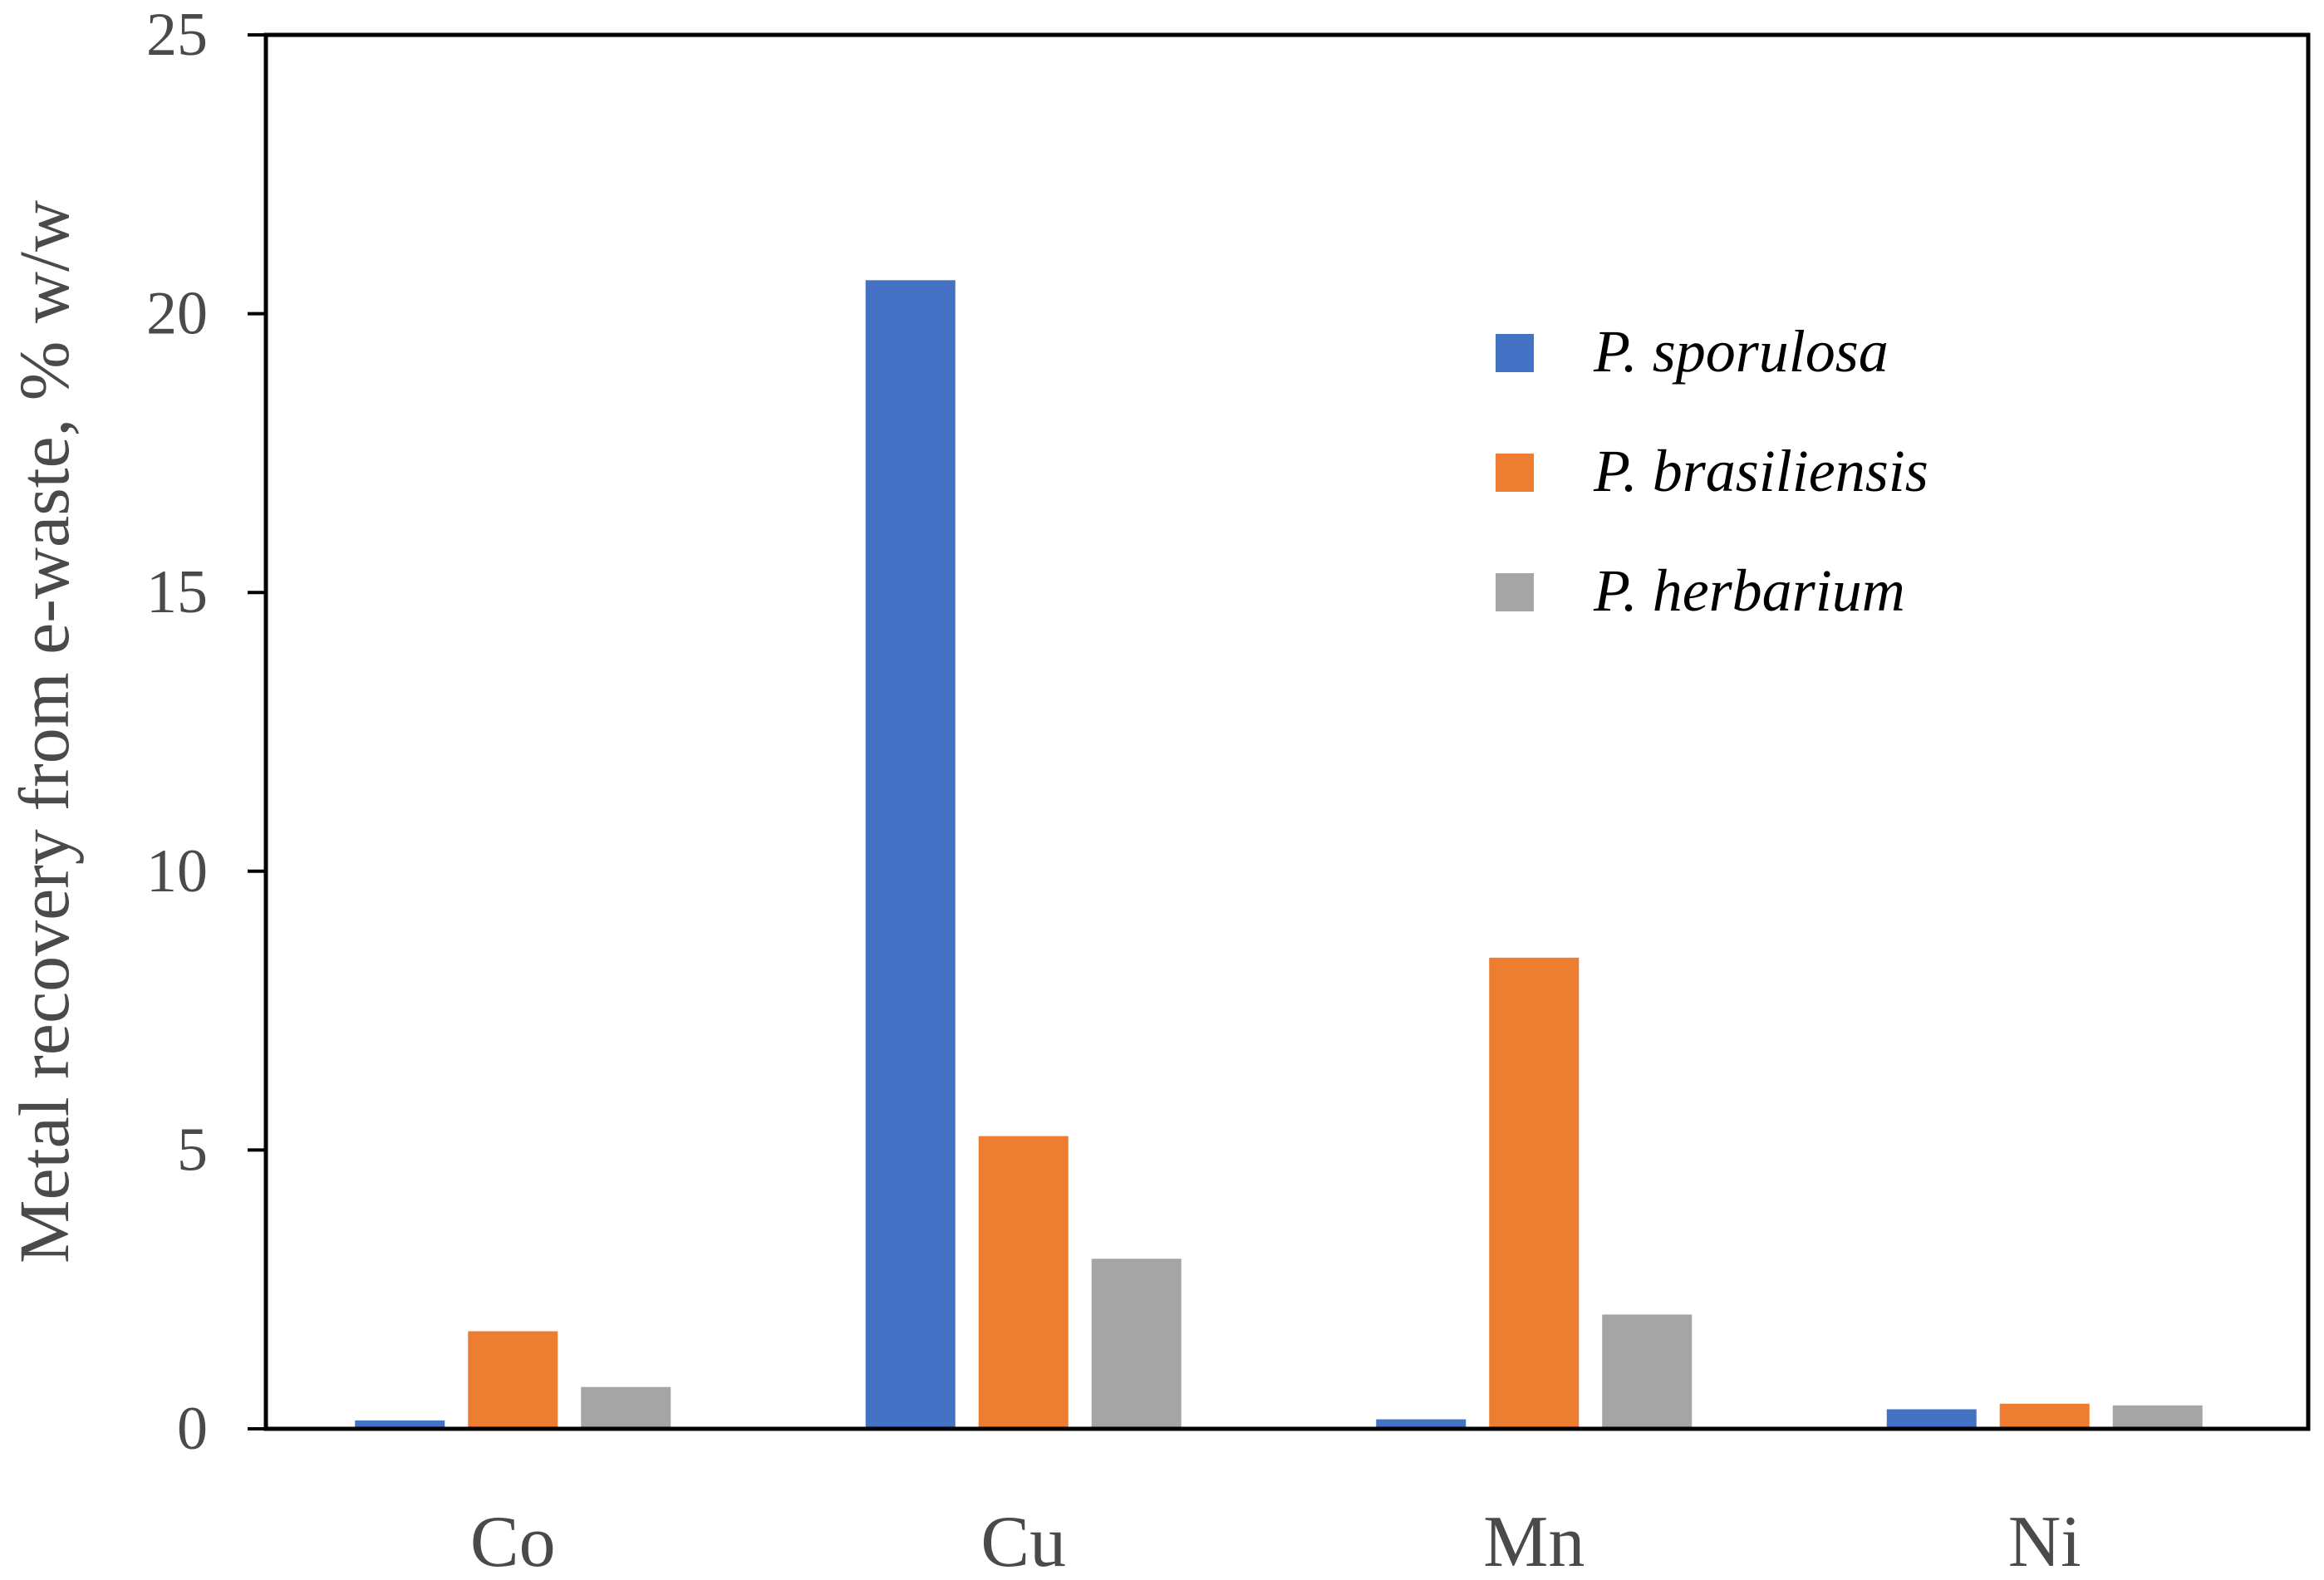 The height and width of the screenshot is (1580, 2324). I want to click on y-axis-label: Metal recovery from e-waste, % w/w, so click(44, 732).